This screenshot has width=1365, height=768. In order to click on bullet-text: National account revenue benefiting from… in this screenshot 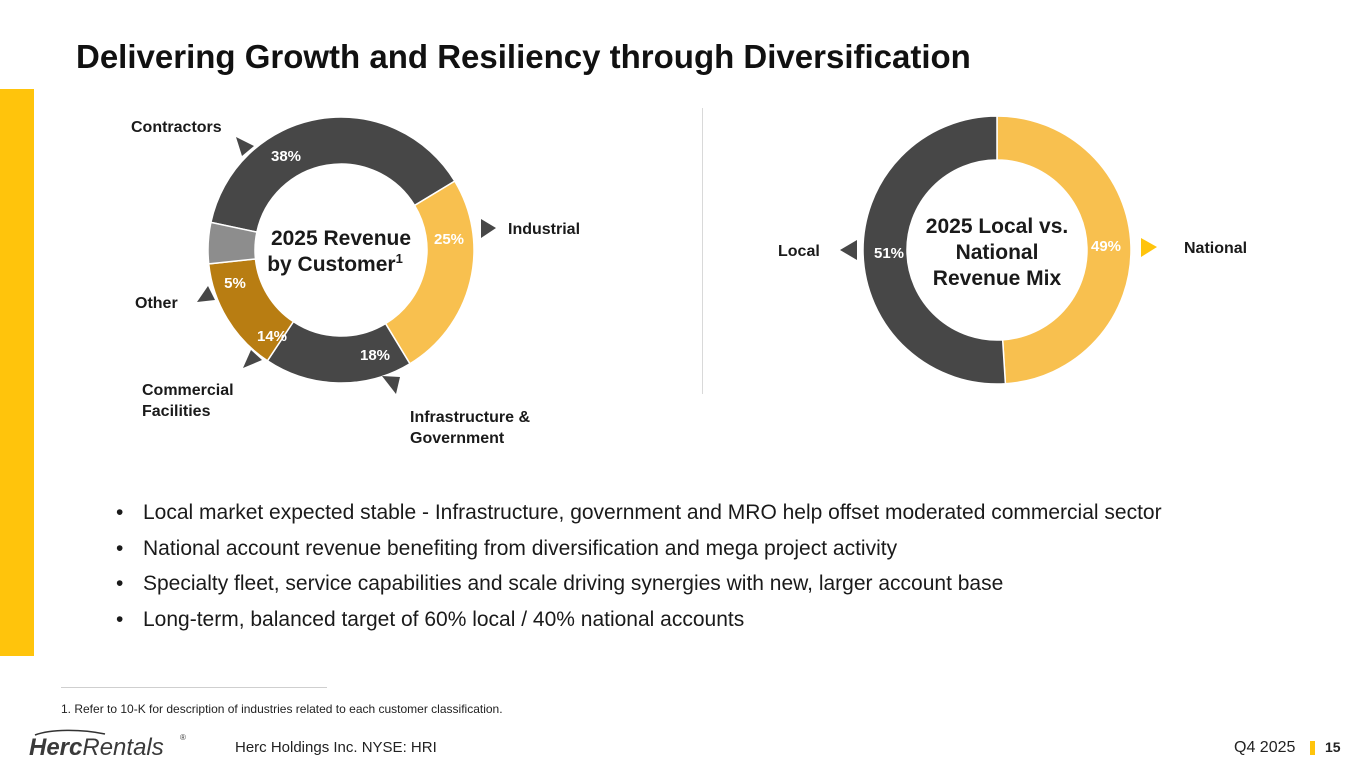, I will do `click(520, 548)`.